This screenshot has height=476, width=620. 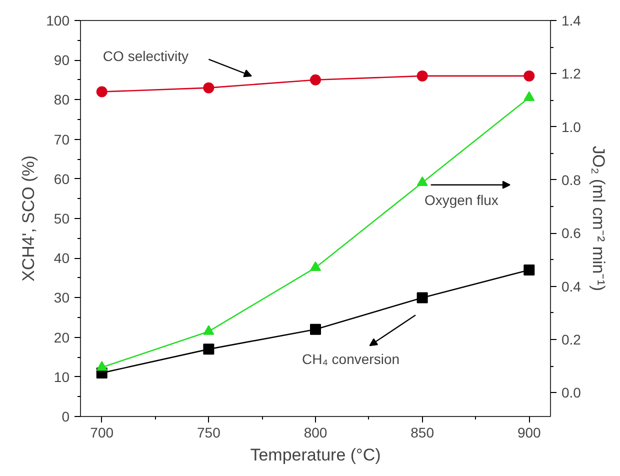 I want to click on x-tick-label: 850, so click(x=422, y=432).